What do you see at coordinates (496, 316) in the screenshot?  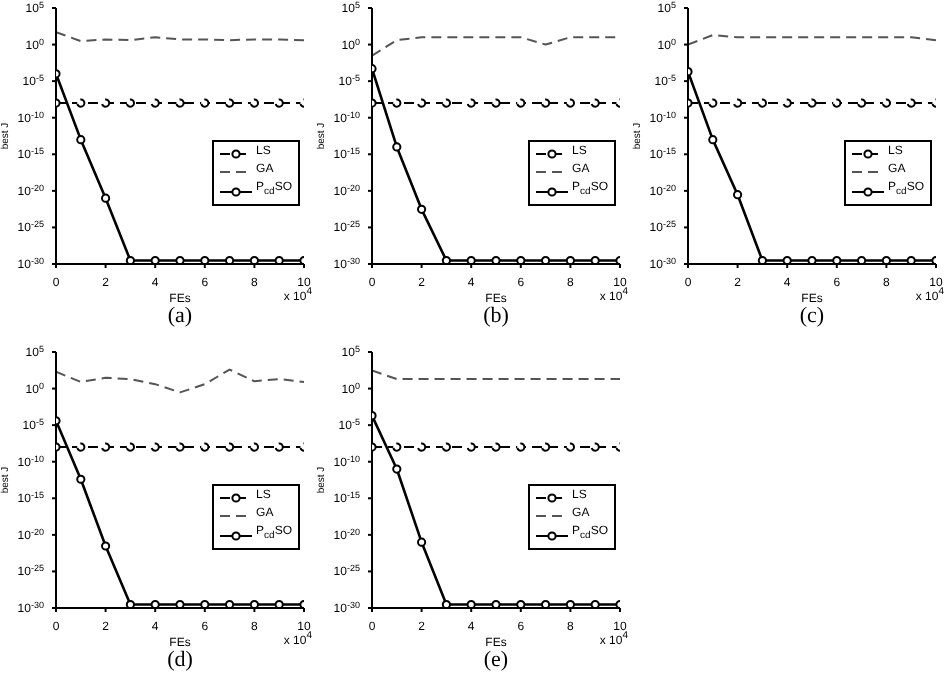 I see `text: (b)` at bounding box center [496, 316].